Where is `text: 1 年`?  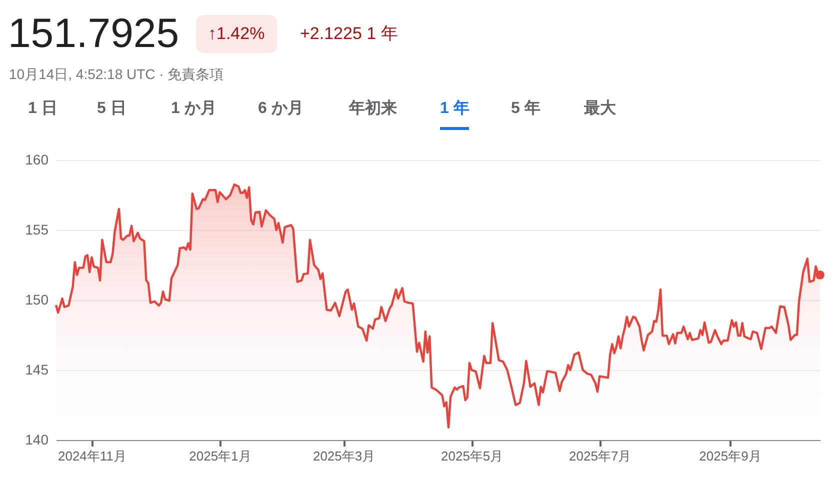 text: 1 年 is located at coordinates (455, 114).